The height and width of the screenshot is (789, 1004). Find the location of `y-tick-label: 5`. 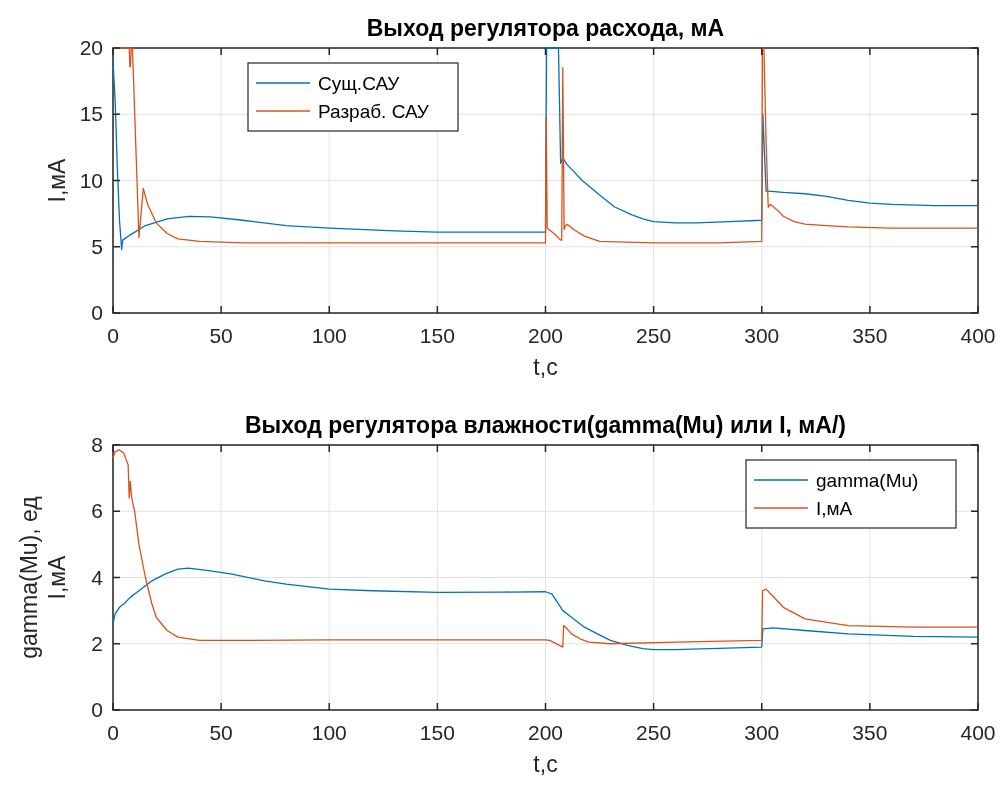

y-tick-label: 5 is located at coordinates (97, 246).